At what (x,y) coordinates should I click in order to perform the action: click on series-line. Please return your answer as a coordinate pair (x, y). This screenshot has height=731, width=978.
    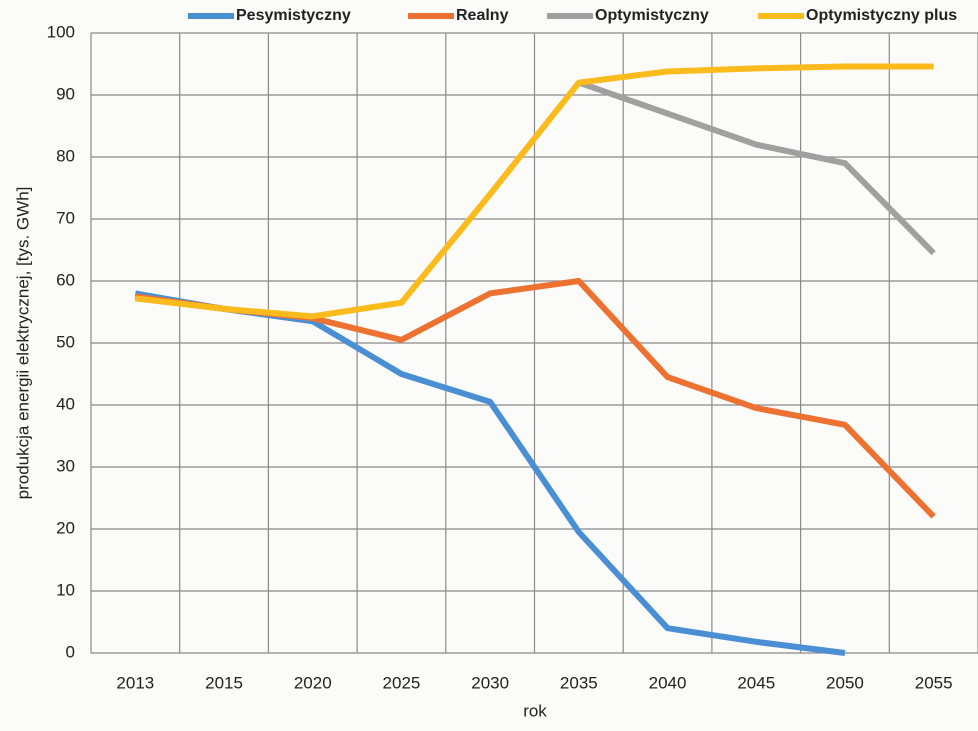
    Looking at the image, I should click on (756, 167).